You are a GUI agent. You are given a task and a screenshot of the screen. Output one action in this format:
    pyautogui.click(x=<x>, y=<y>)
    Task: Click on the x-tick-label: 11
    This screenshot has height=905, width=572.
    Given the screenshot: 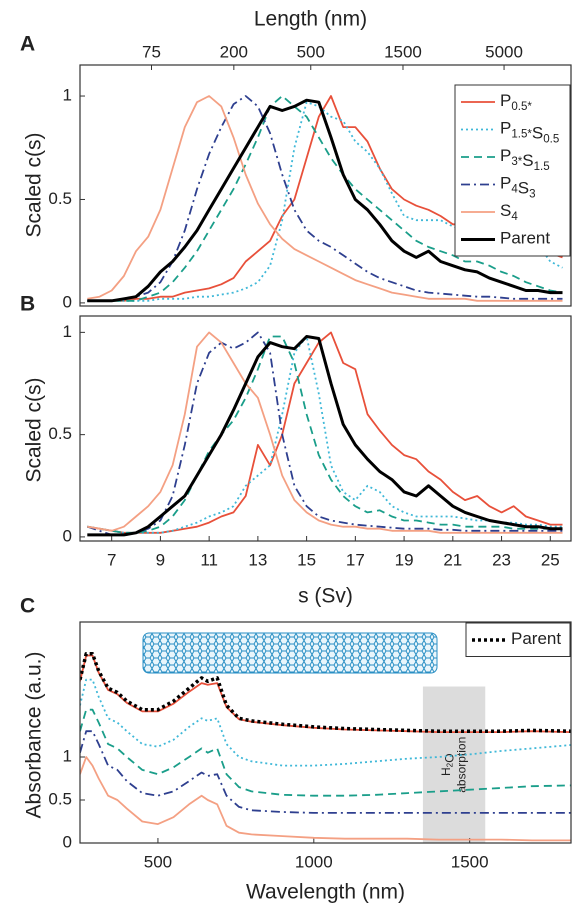 What is the action you would take?
    pyautogui.click(x=209, y=559)
    